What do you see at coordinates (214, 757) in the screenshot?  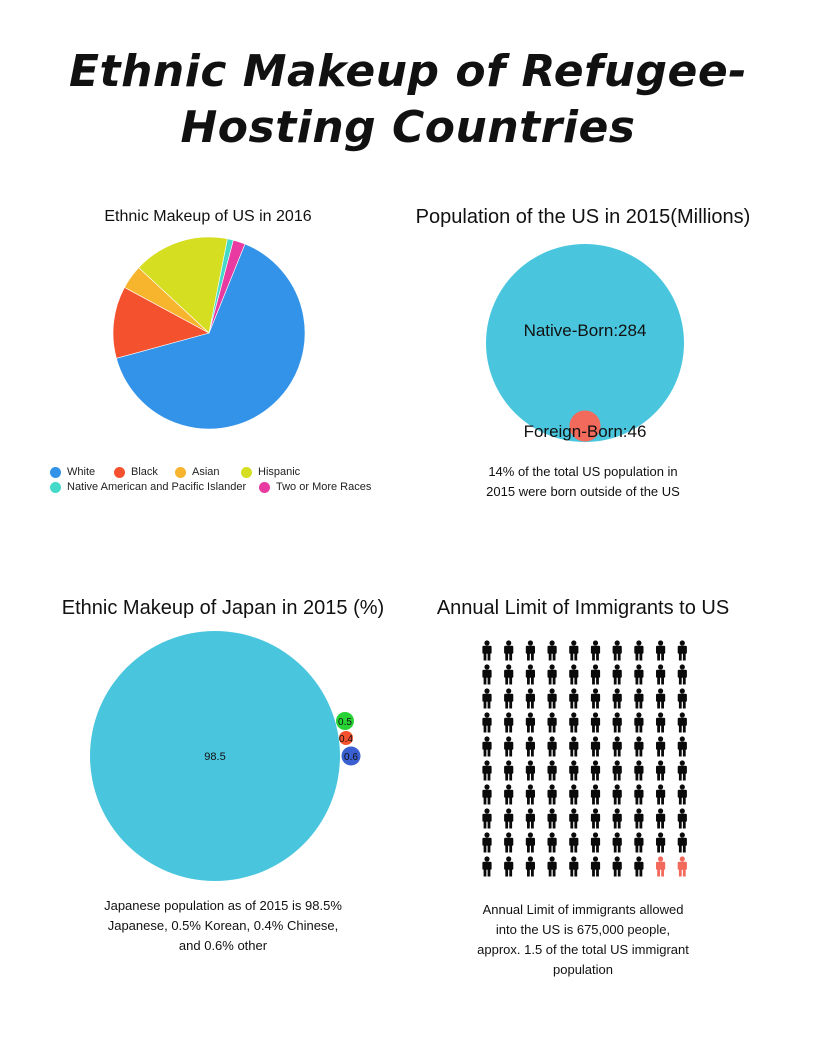 I see `bubble-japanese-label: 98.5` at bounding box center [214, 757].